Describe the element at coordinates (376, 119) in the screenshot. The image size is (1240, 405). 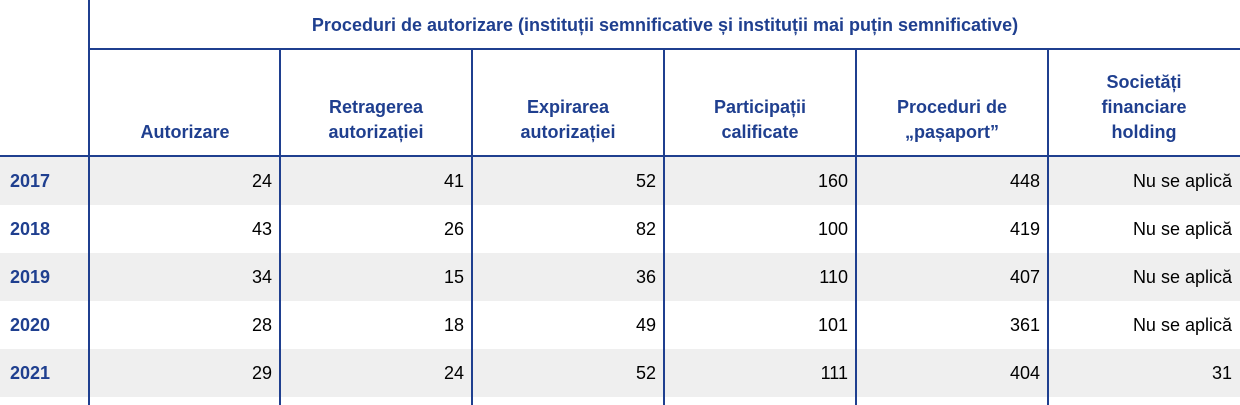
I see `column-header-retragerea: Retragerea autorizației` at that location.